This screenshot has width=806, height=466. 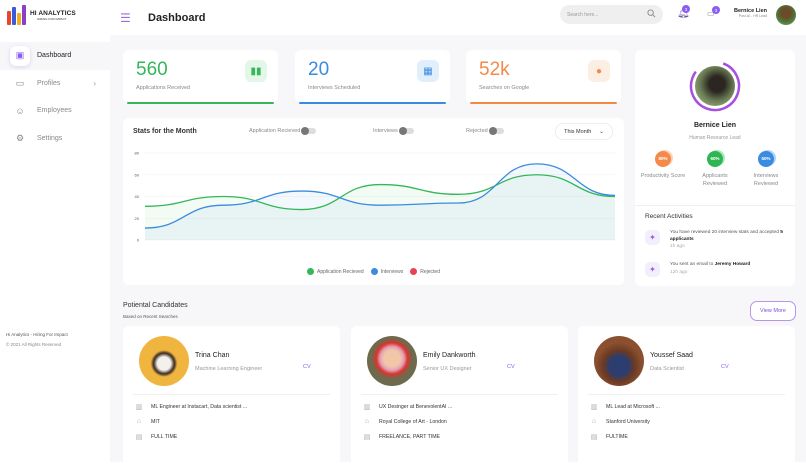 I want to click on page-title: Dashboard, so click(x=177, y=17).